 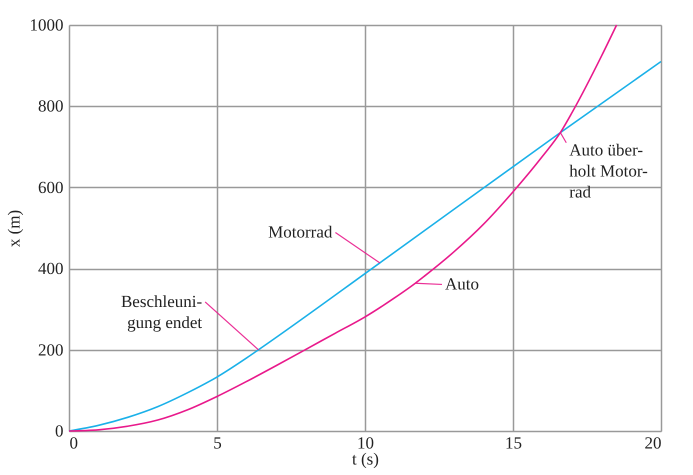 What do you see at coordinates (59, 431) in the screenshot?
I see `y-tick-label: 0` at bounding box center [59, 431].